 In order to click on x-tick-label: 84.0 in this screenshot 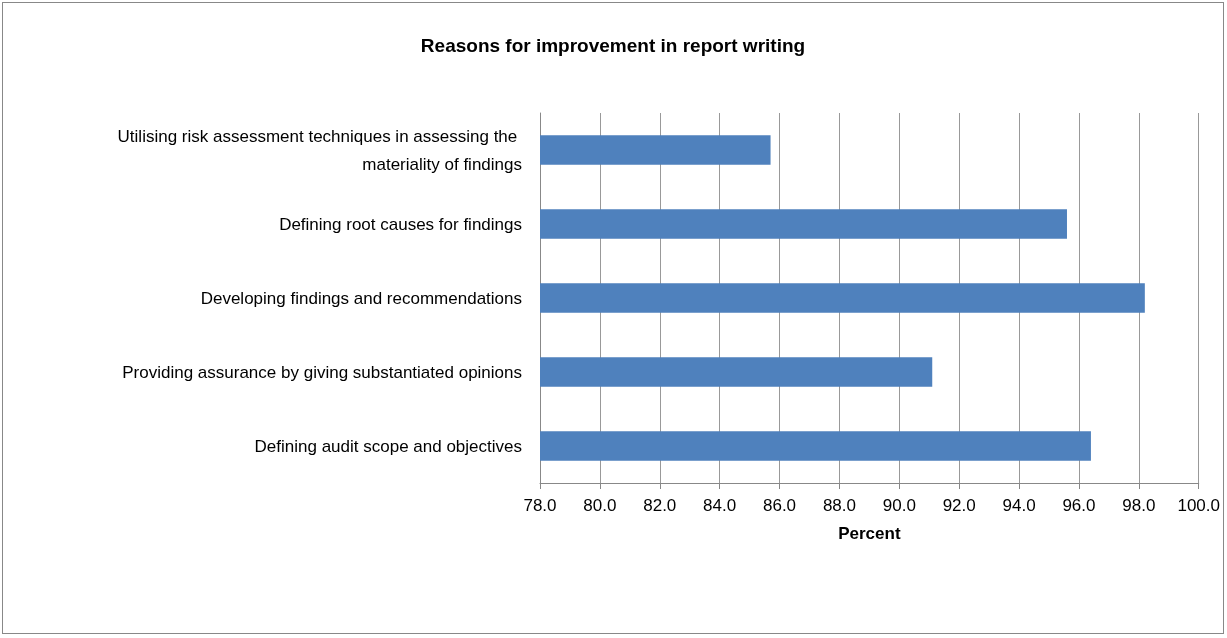, I will do `click(720, 505)`.